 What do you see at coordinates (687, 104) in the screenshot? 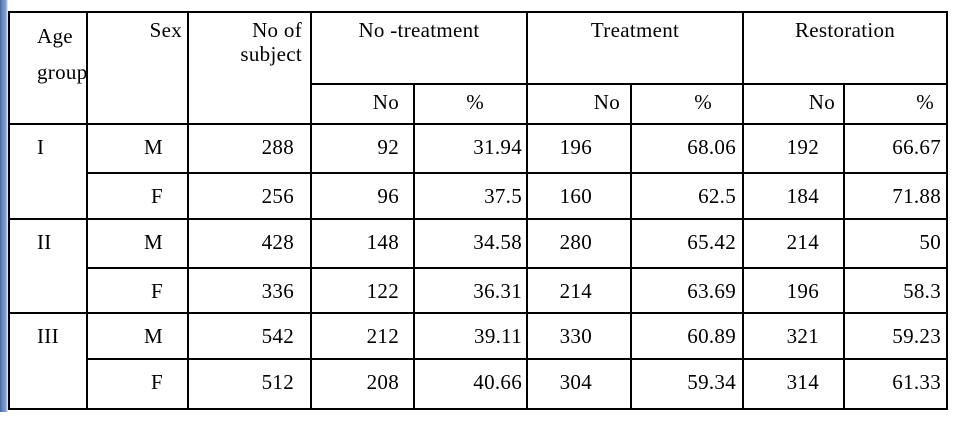
I see `subheader-treatment-pct: %` at bounding box center [687, 104].